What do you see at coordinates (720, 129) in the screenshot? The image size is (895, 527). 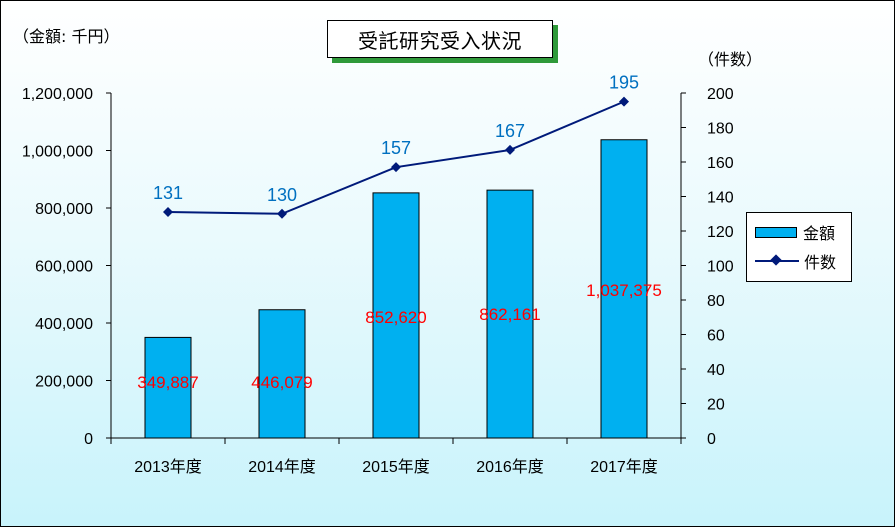 I see `right-tick-label: 180` at bounding box center [720, 129].